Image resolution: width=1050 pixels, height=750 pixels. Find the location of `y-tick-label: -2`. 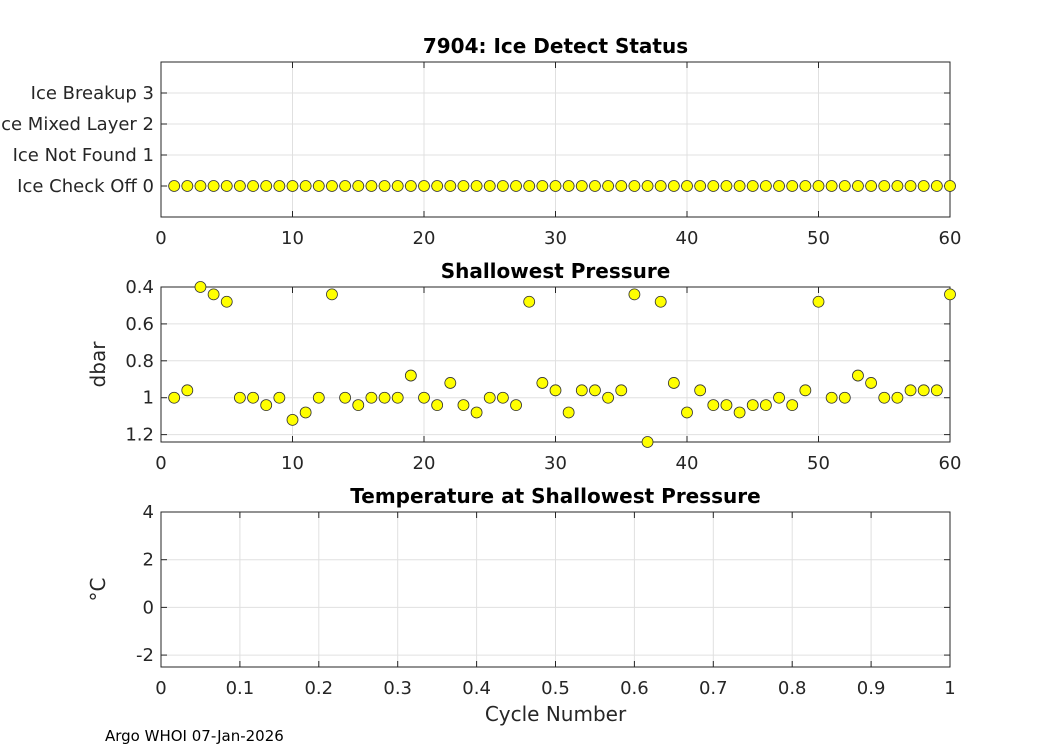

y-tick-label: -2 is located at coordinates (145, 655).